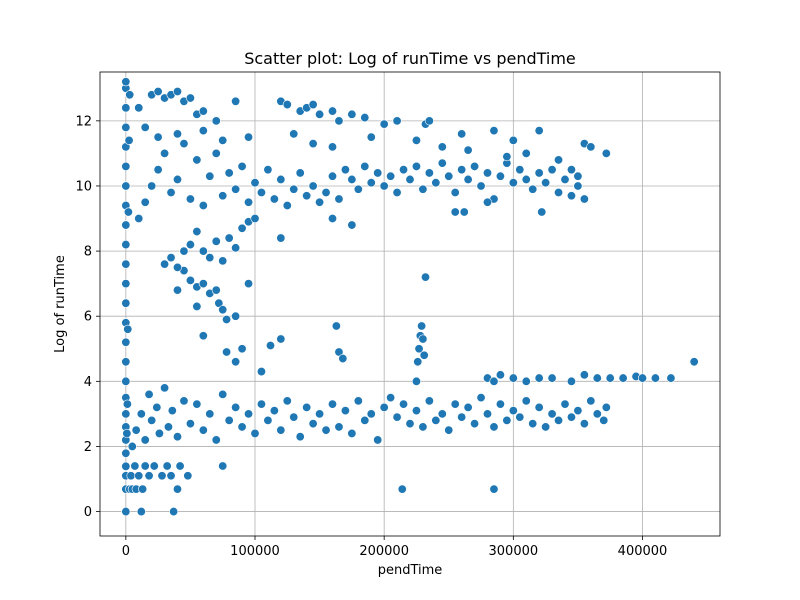 This screenshot has height=600, width=800. I want to click on y-tick-label: 10, so click(83, 186).